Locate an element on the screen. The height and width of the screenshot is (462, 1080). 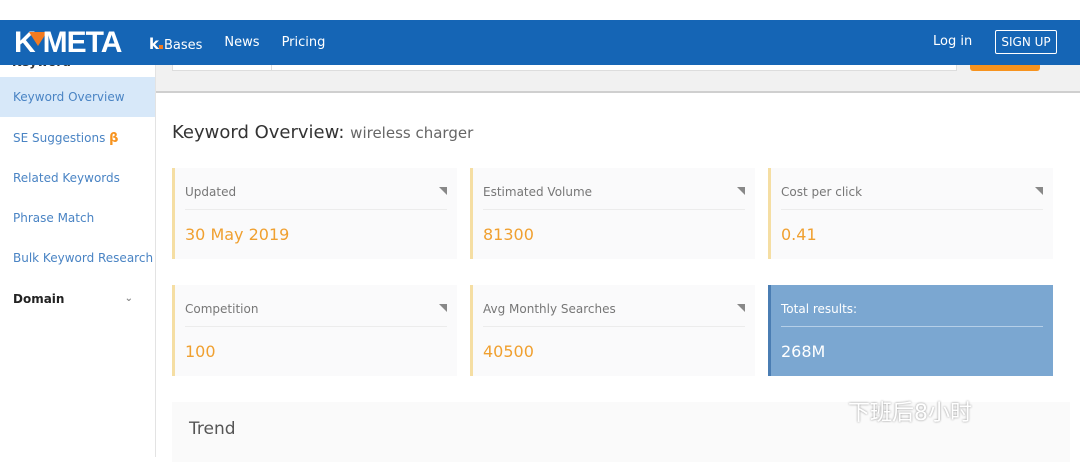
search-button is located at coordinates (1005, 68).